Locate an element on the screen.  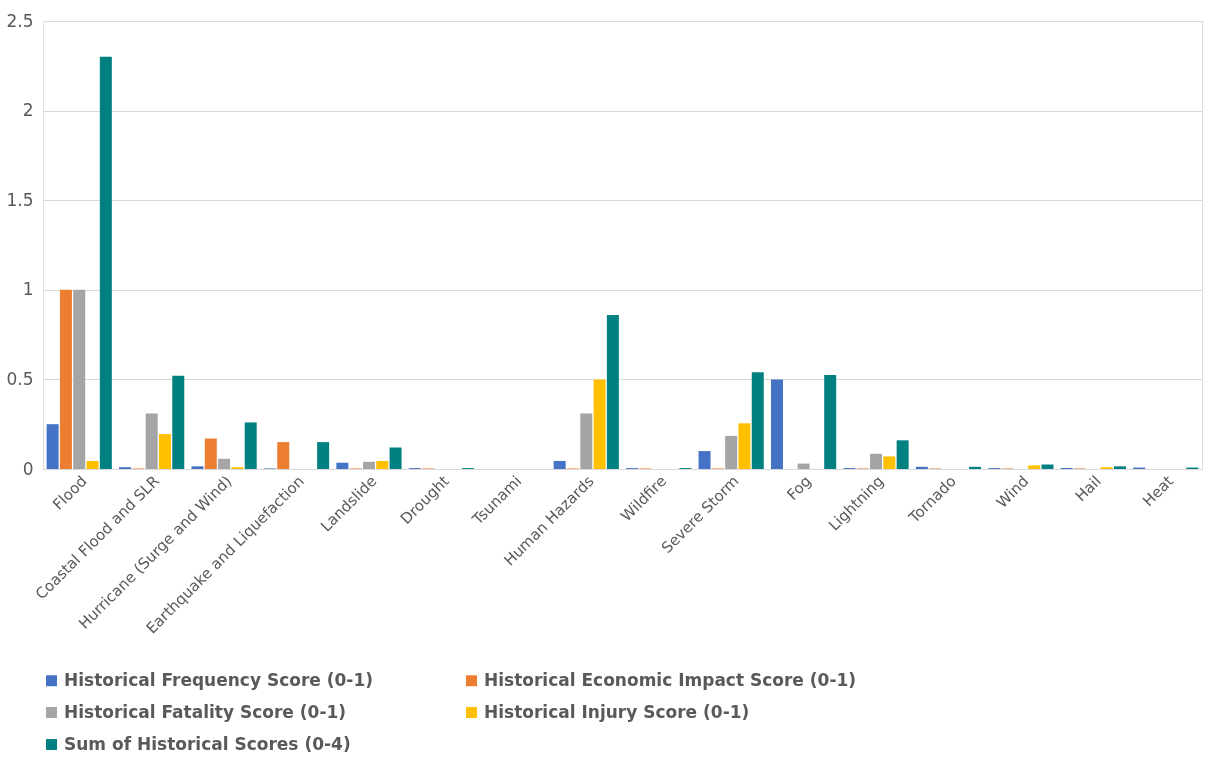
y-tick-label: 2.5 is located at coordinates (20, 20).